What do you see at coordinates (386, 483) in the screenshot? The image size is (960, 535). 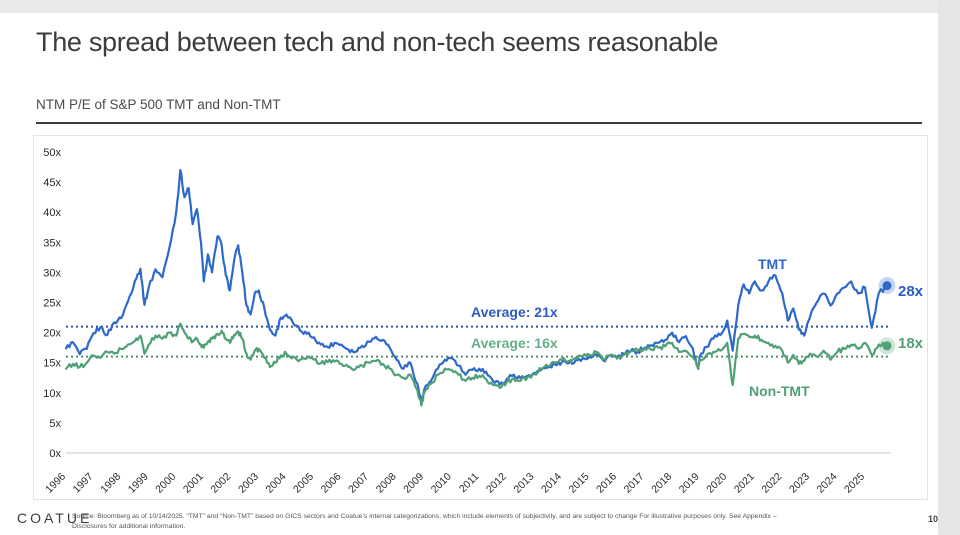 I see `x-tick-label: 2008` at bounding box center [386, 483].